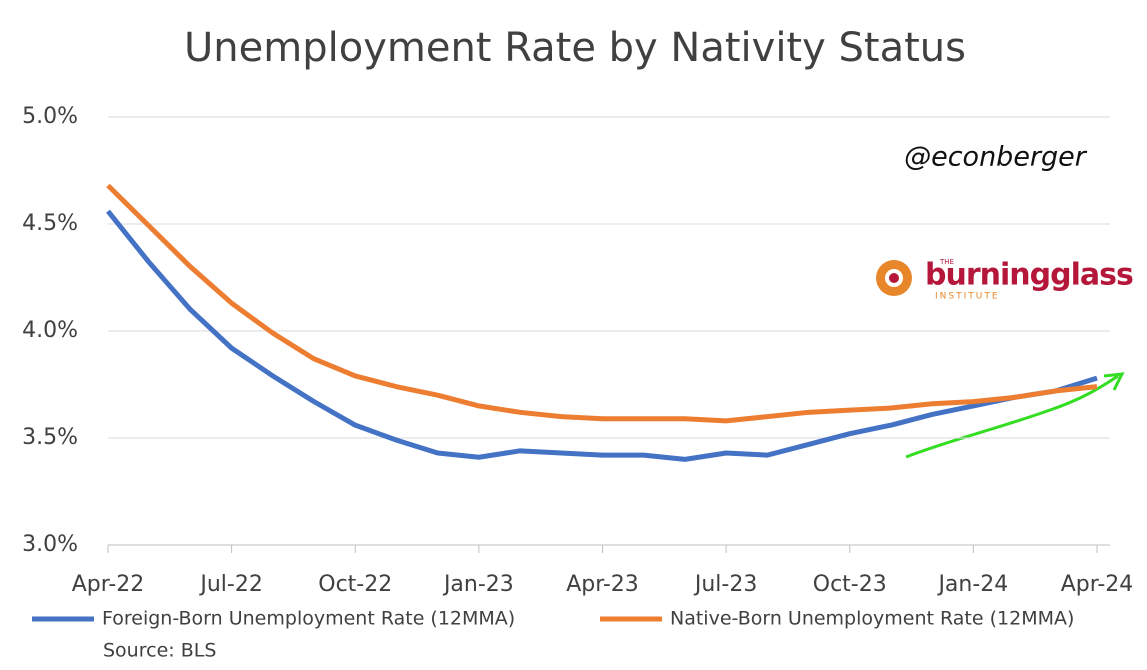 The width and height of the screenshot is (1147, 670). What do you see at coordinates (946, 262) in the screenshot?
I see `logo-small: THE` at bounding box center [946, 262].